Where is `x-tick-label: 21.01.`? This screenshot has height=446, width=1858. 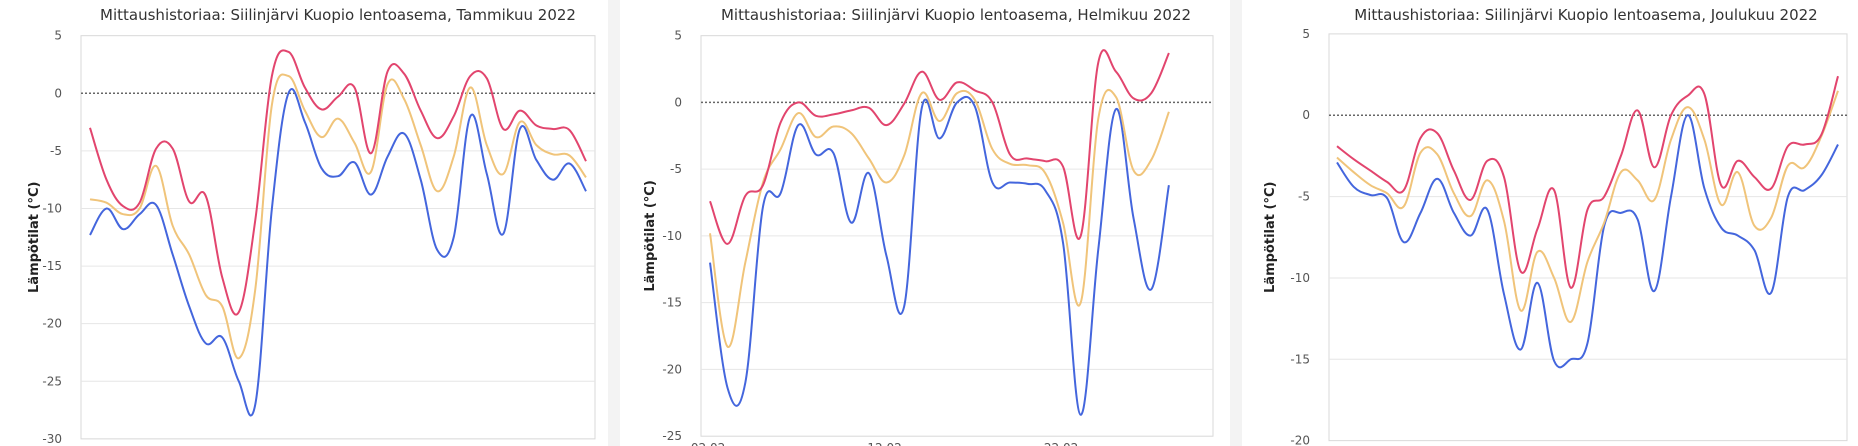
x-tick-label: 21.01. is located at coordinates (421, 445).